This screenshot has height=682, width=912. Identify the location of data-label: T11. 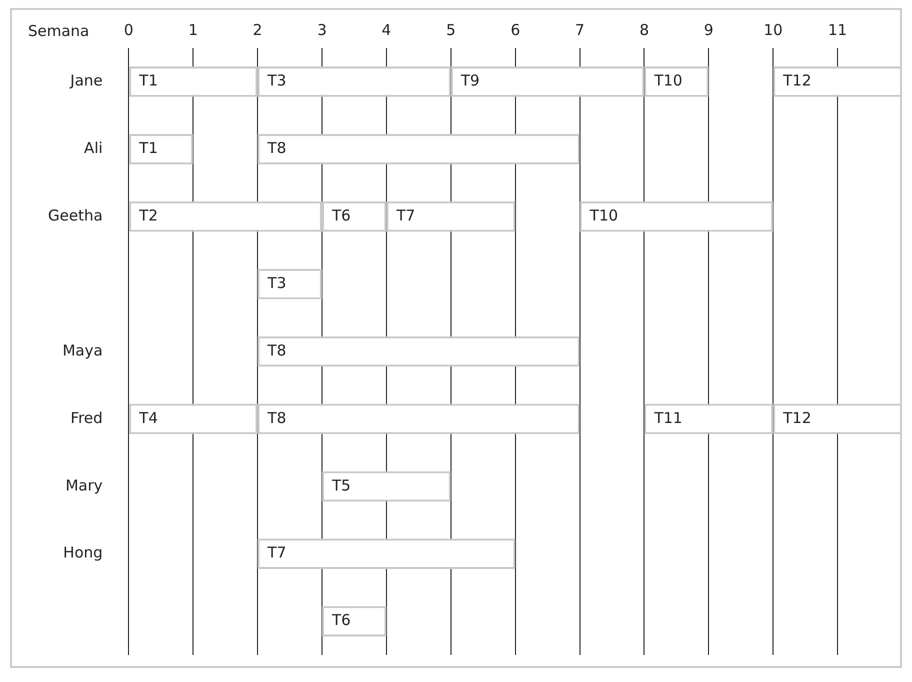
(667, 417).